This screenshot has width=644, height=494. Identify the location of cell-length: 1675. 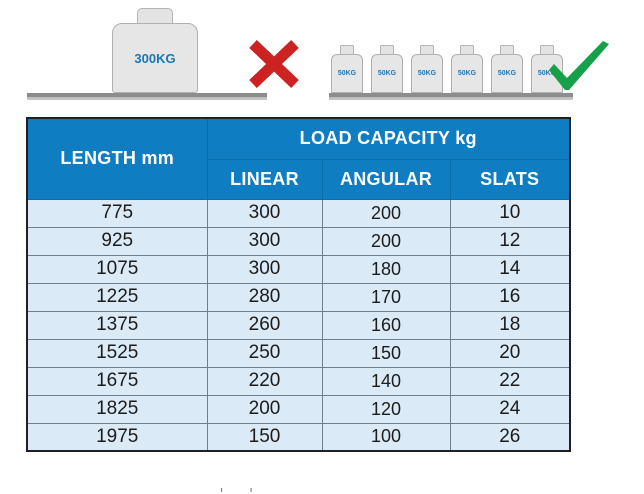
(117, 381).